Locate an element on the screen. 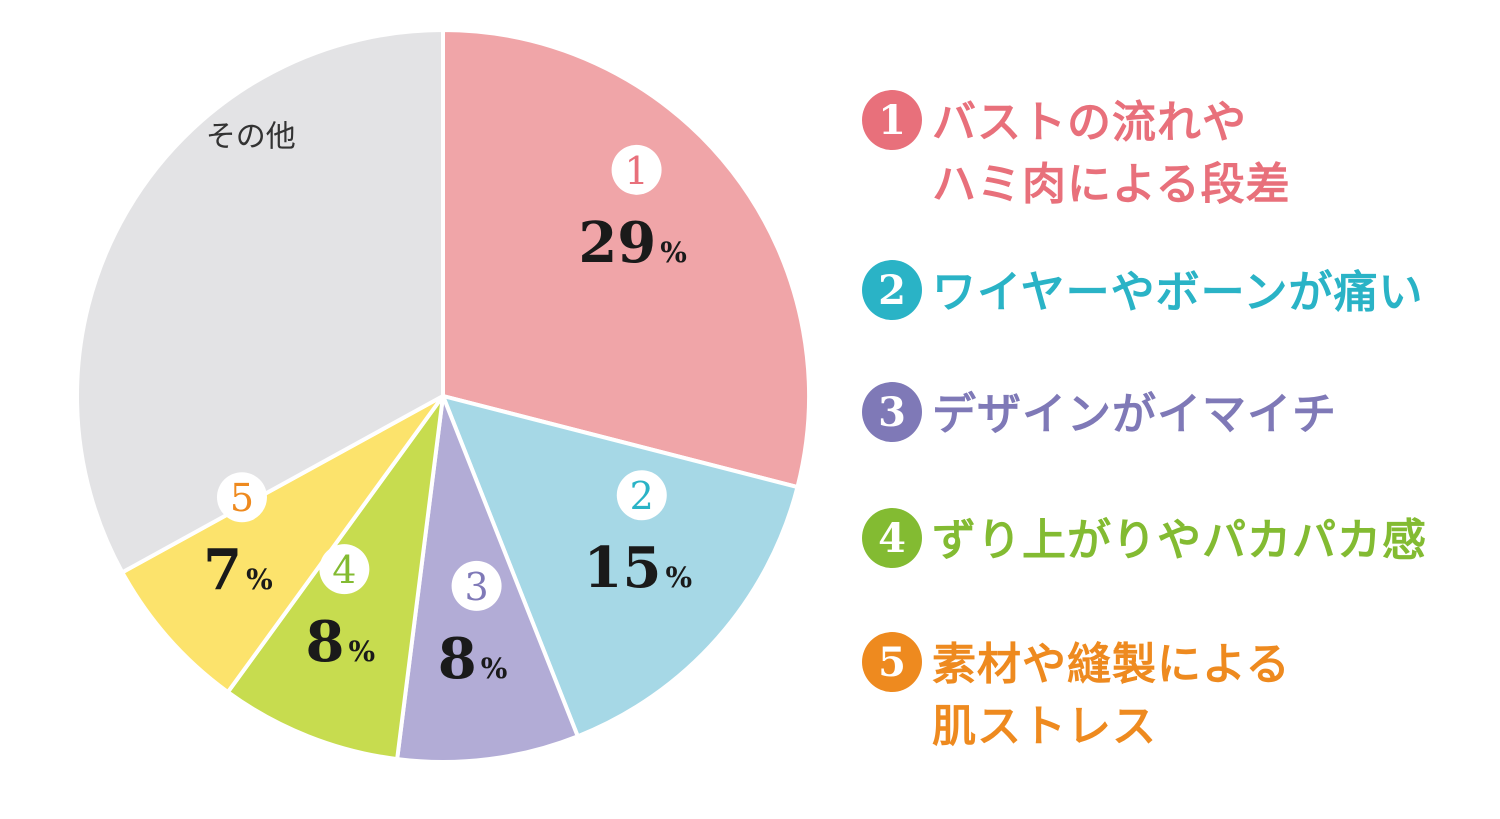 The width and height of the screenshot is (1500, 819). legend-badge-5: 5 is located at coordinates (892, 662).